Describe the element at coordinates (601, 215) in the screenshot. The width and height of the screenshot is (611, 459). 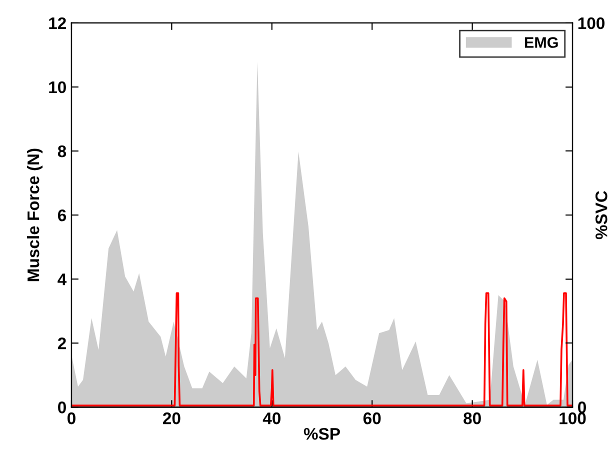
I see `y2-axis-title: %SVC` at that location.